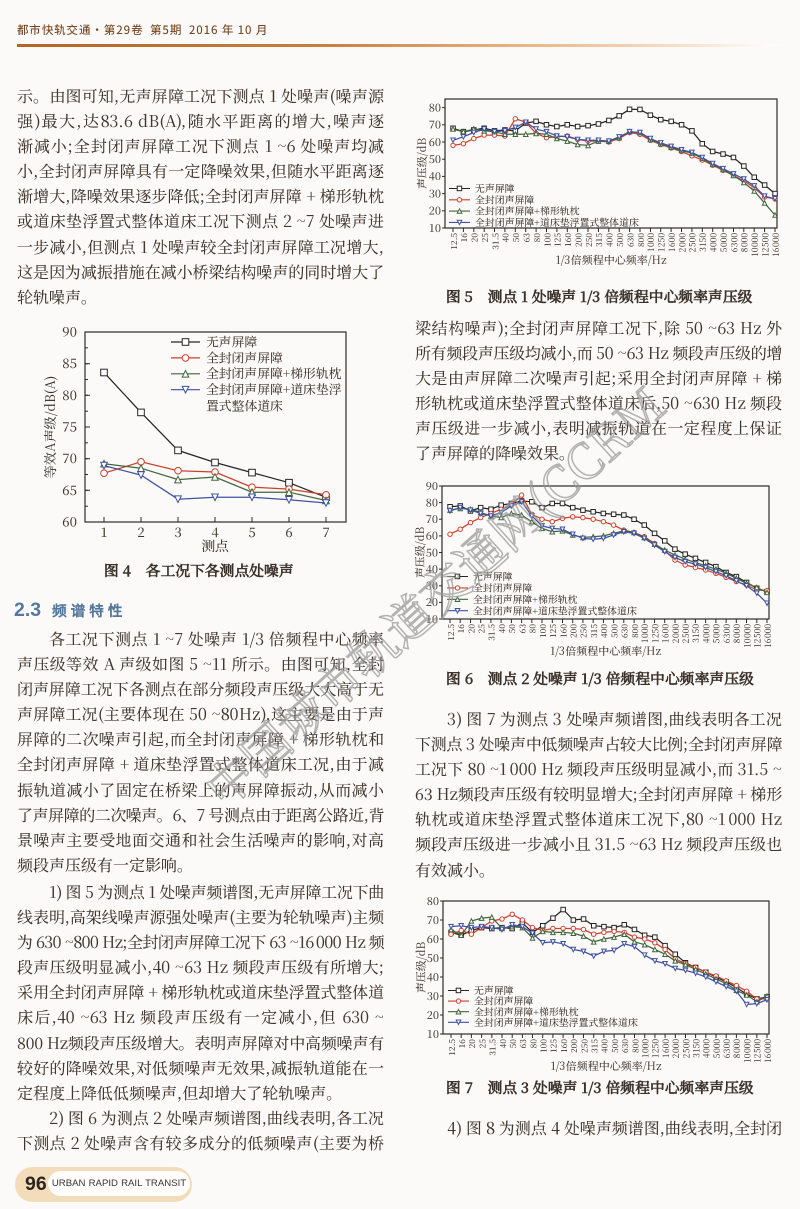 This screenshot has width=800, height=1209. What do you see at coordinates (686, 633) in the screenshot?
I see `svg-text: 2 500` at bounding box center [686, 633].